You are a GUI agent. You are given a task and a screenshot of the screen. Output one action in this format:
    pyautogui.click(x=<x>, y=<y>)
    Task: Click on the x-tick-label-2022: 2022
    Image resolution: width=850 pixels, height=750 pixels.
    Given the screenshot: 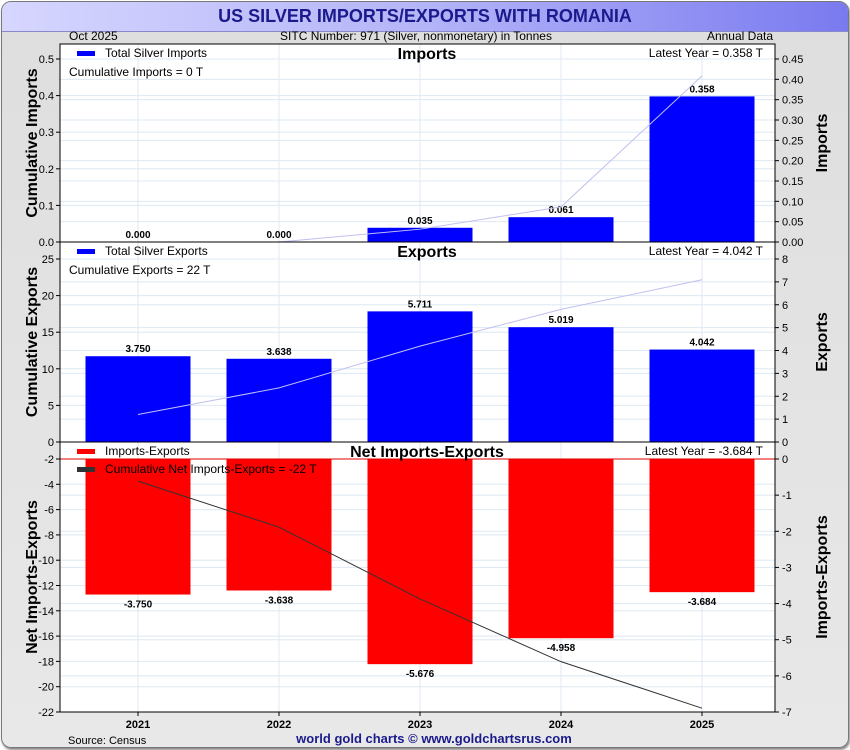 What is the action you would take?
    pyautogui.click(x=279, y=725)
    